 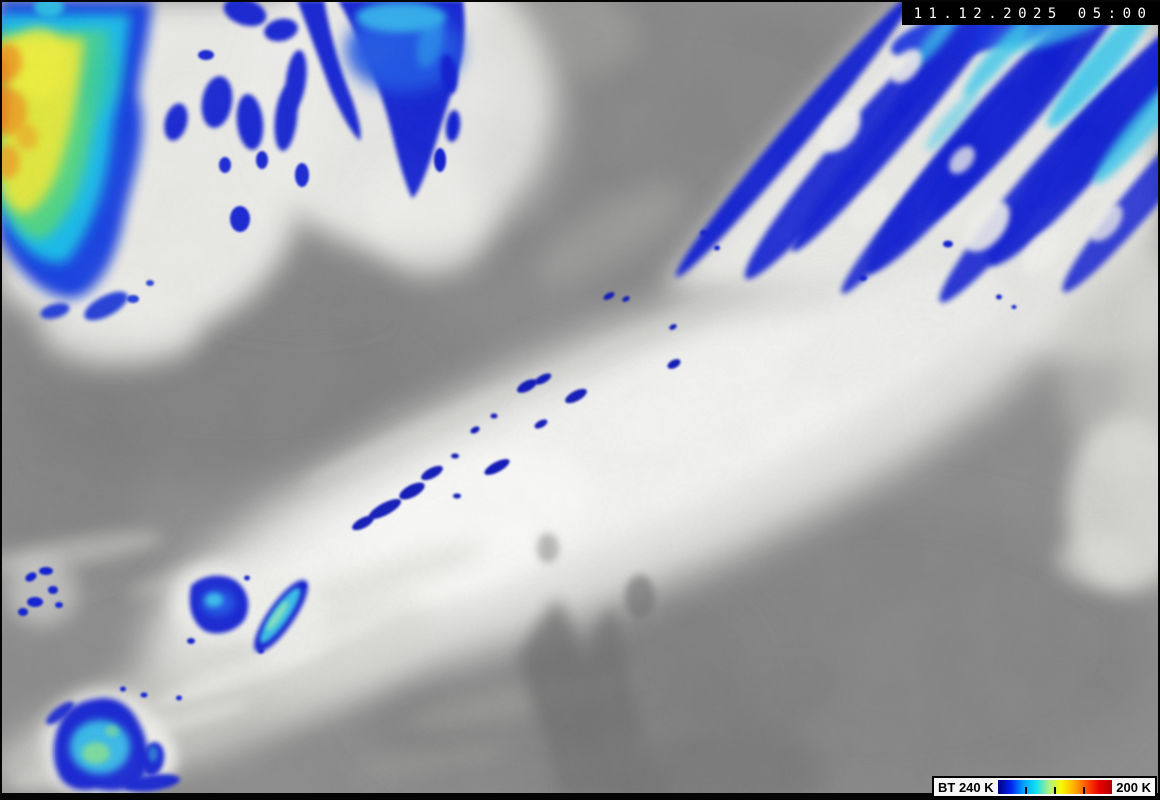 I want to click on timestamp-overlay: 11.12.2025 05:00, so click(x=1031, y=13).